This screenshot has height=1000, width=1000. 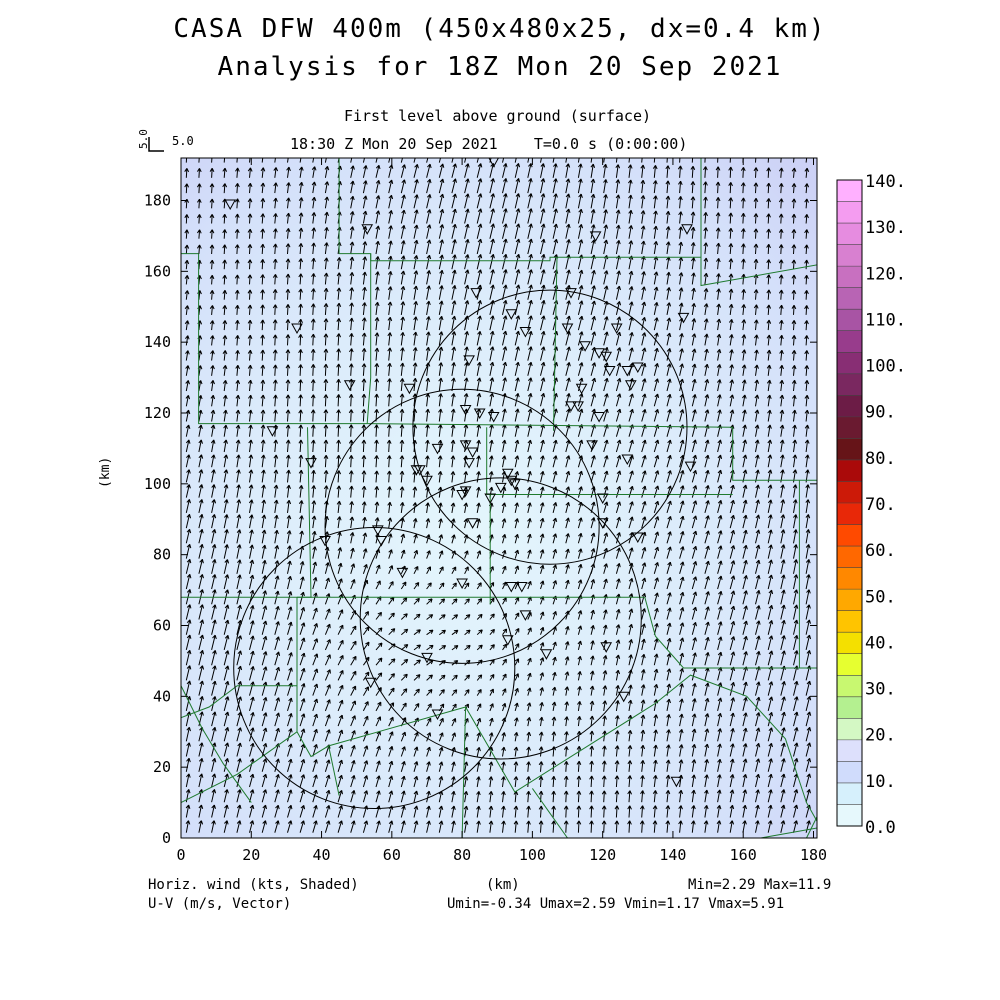 I want to click on reference-vector-vertical-label: 5.0, so click(x=143, y=139).